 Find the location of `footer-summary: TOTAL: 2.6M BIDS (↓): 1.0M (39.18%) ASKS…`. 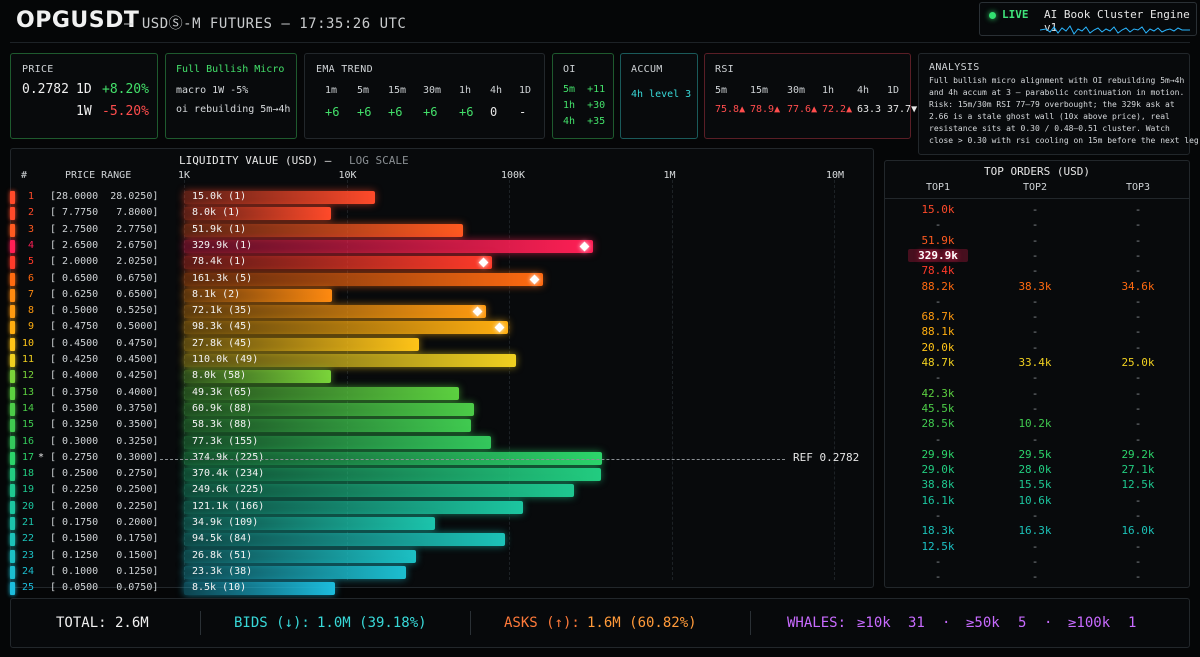

footer-summary: TOTAL: 2.6M BIDS (↓): 1.0M (39.18%) ASKS… is located at coordinates (600, 623).